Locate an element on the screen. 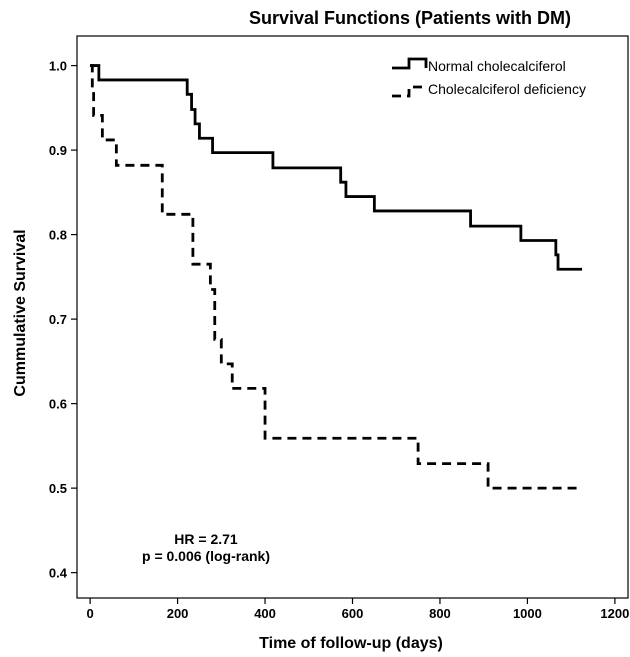 Image resolution: width=630 pixels, height=657 pixels. y-tick-label: 1.0 is located at coordinates (58, 66).